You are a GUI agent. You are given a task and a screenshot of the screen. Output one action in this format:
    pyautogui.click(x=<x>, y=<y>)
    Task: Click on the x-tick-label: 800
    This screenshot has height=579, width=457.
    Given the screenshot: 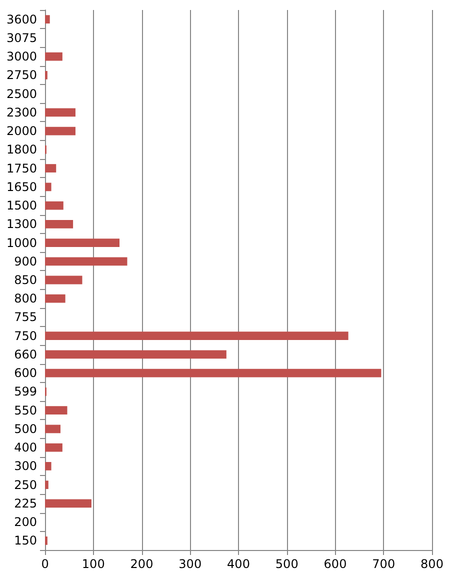 What is the action you would take?
    pyautogui.click(x=432, y=564)
    